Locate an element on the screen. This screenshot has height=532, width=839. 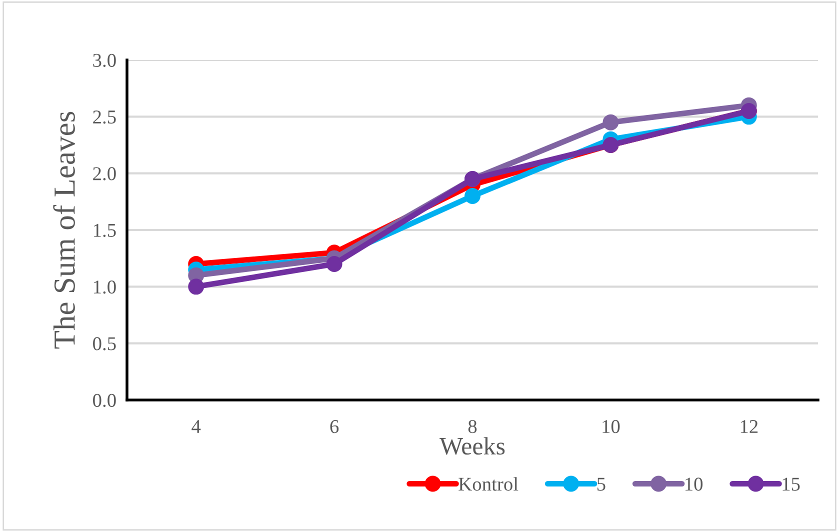
y-tick-label: 2.0 is located at coordinates (104, 173).